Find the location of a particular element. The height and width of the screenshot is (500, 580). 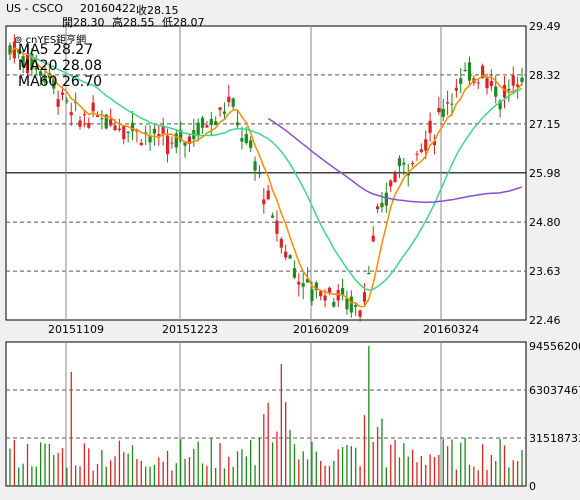

price-tick-label: 28.32 is located at coordinates (545, 75).